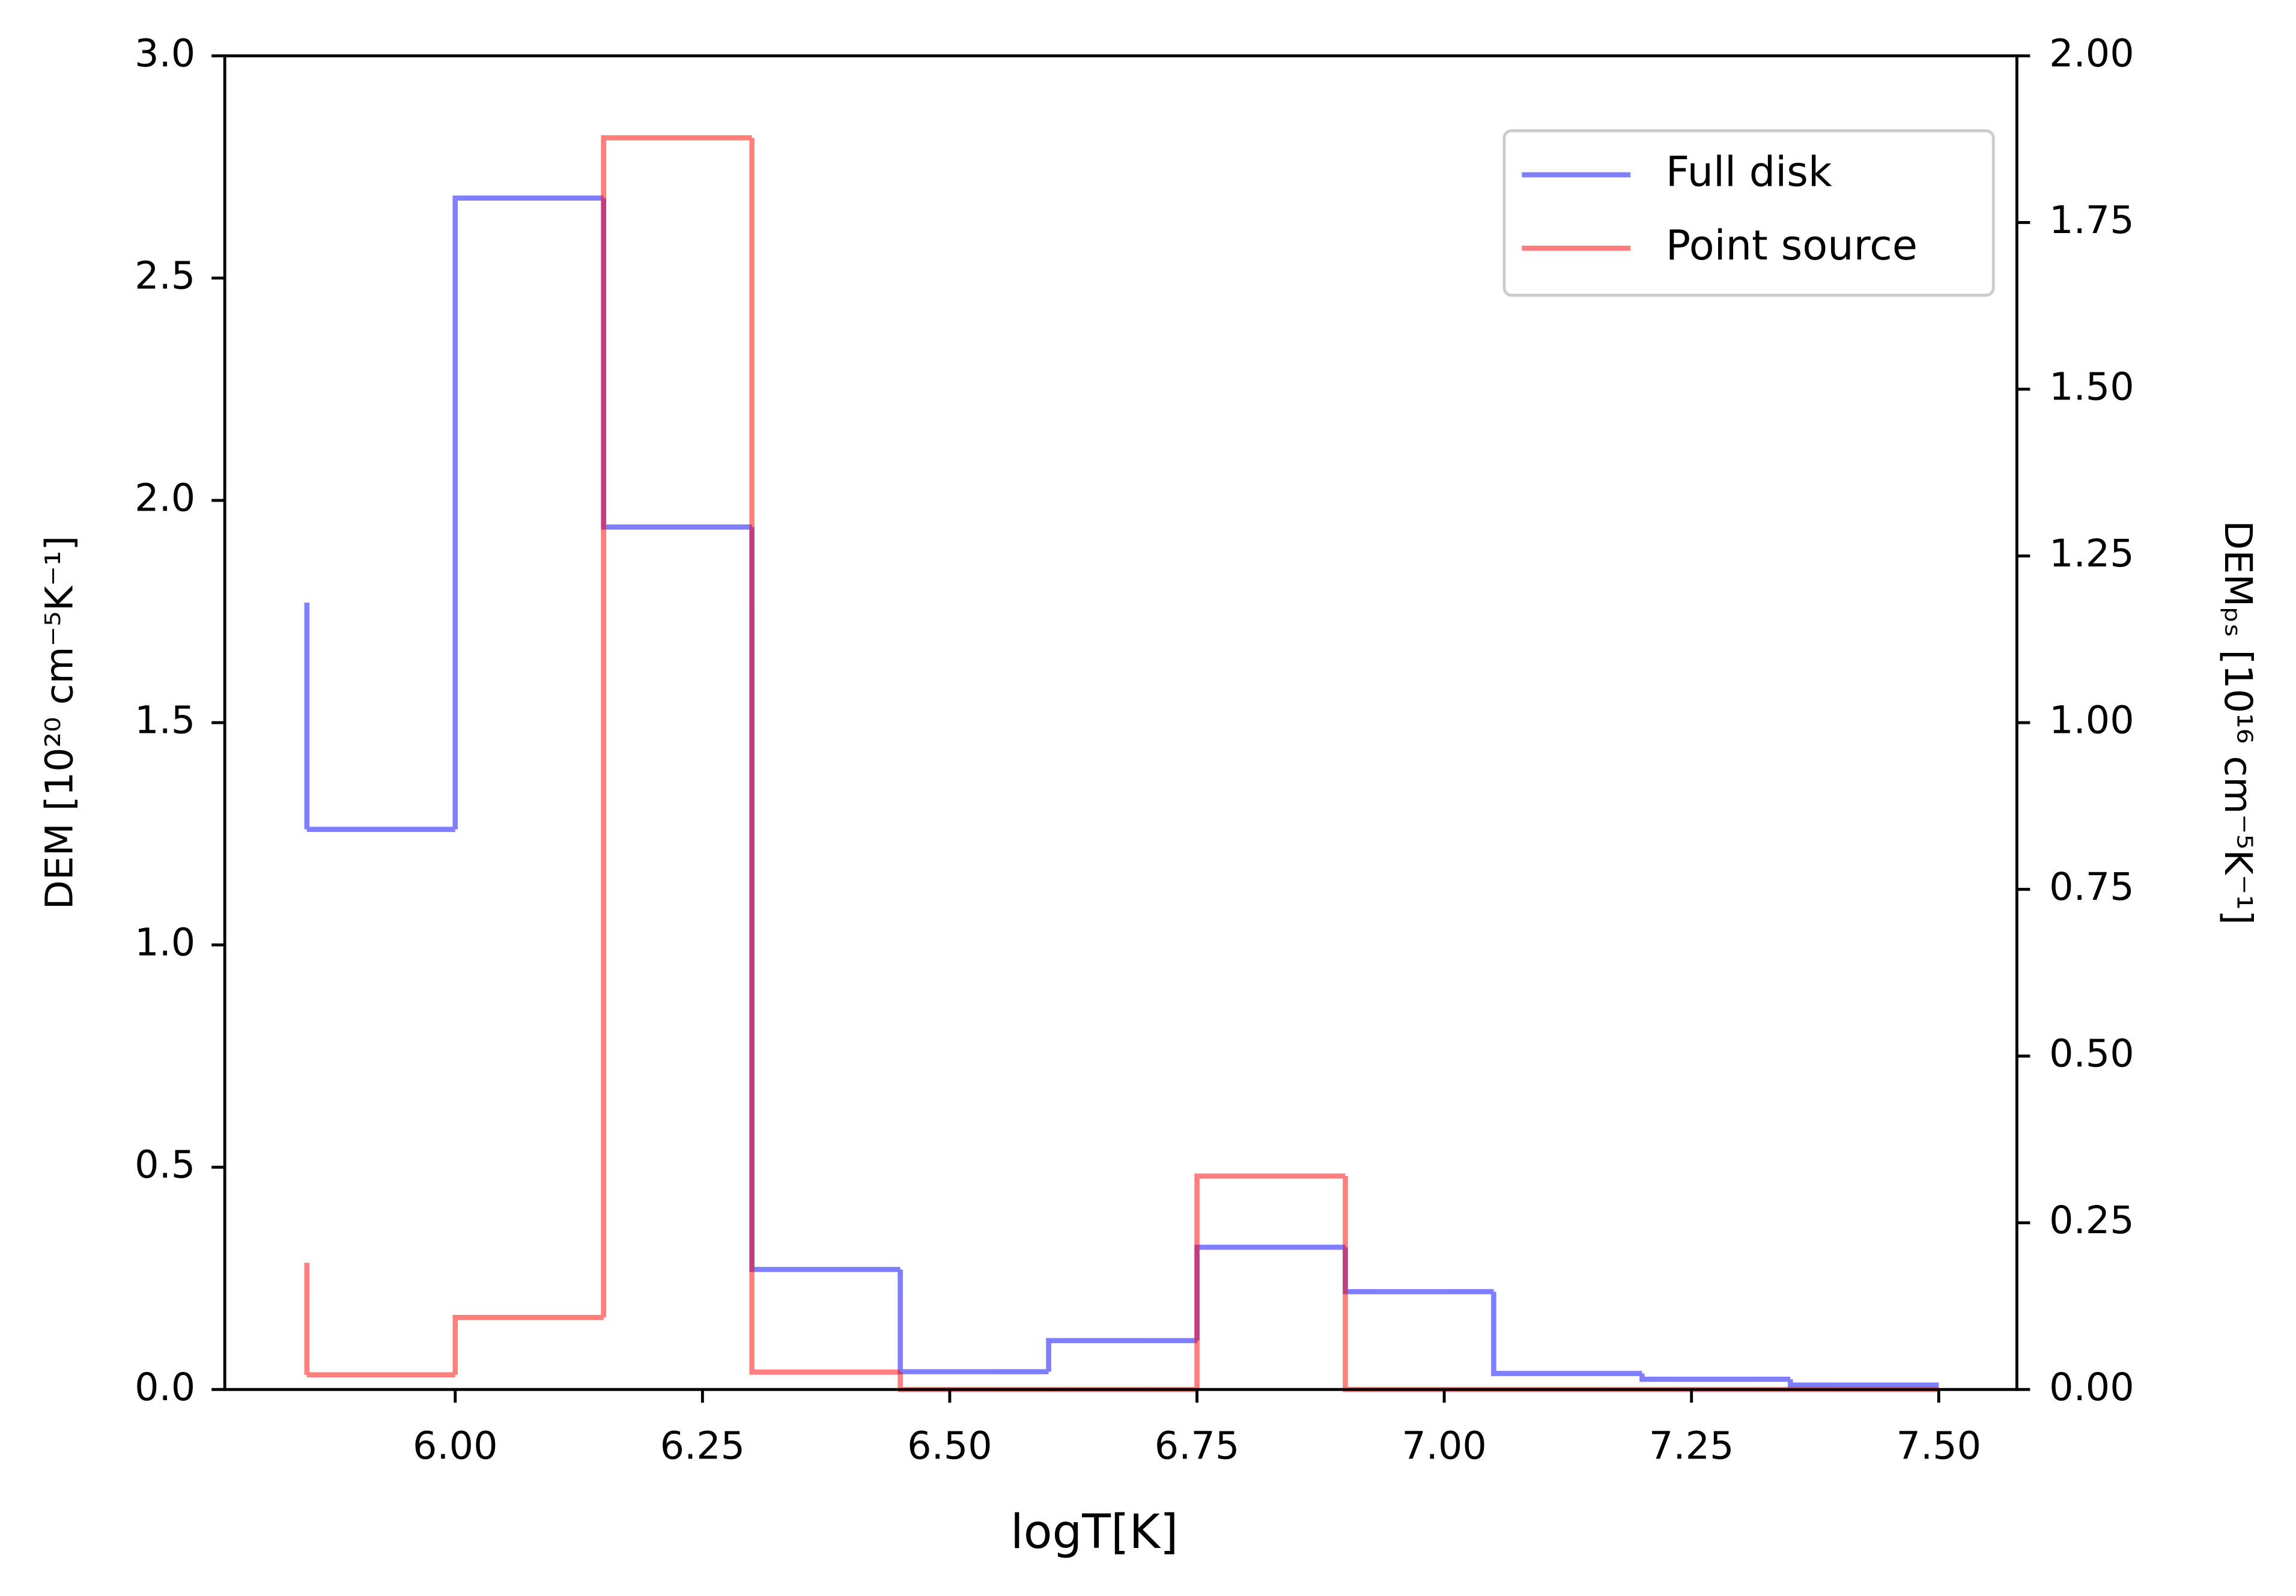 The height and width of the screenshot is (1596, 2296). I want to click on y-tick-label: 3.0, so click(165, 53).